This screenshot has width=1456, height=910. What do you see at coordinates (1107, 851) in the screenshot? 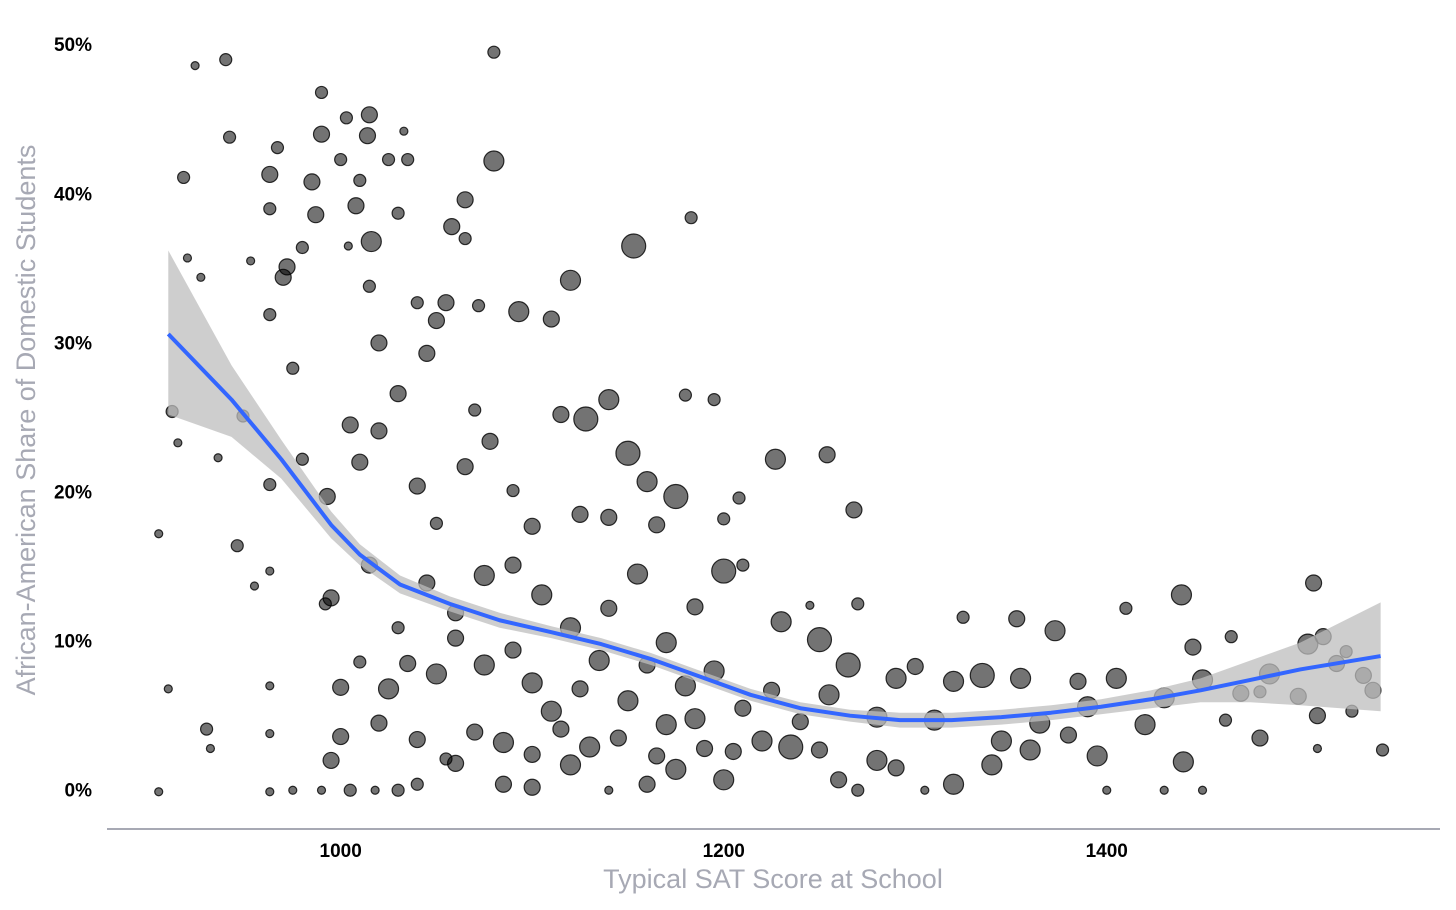
I see `x-tick-label: 1400` at bounding box center [1107, 851].